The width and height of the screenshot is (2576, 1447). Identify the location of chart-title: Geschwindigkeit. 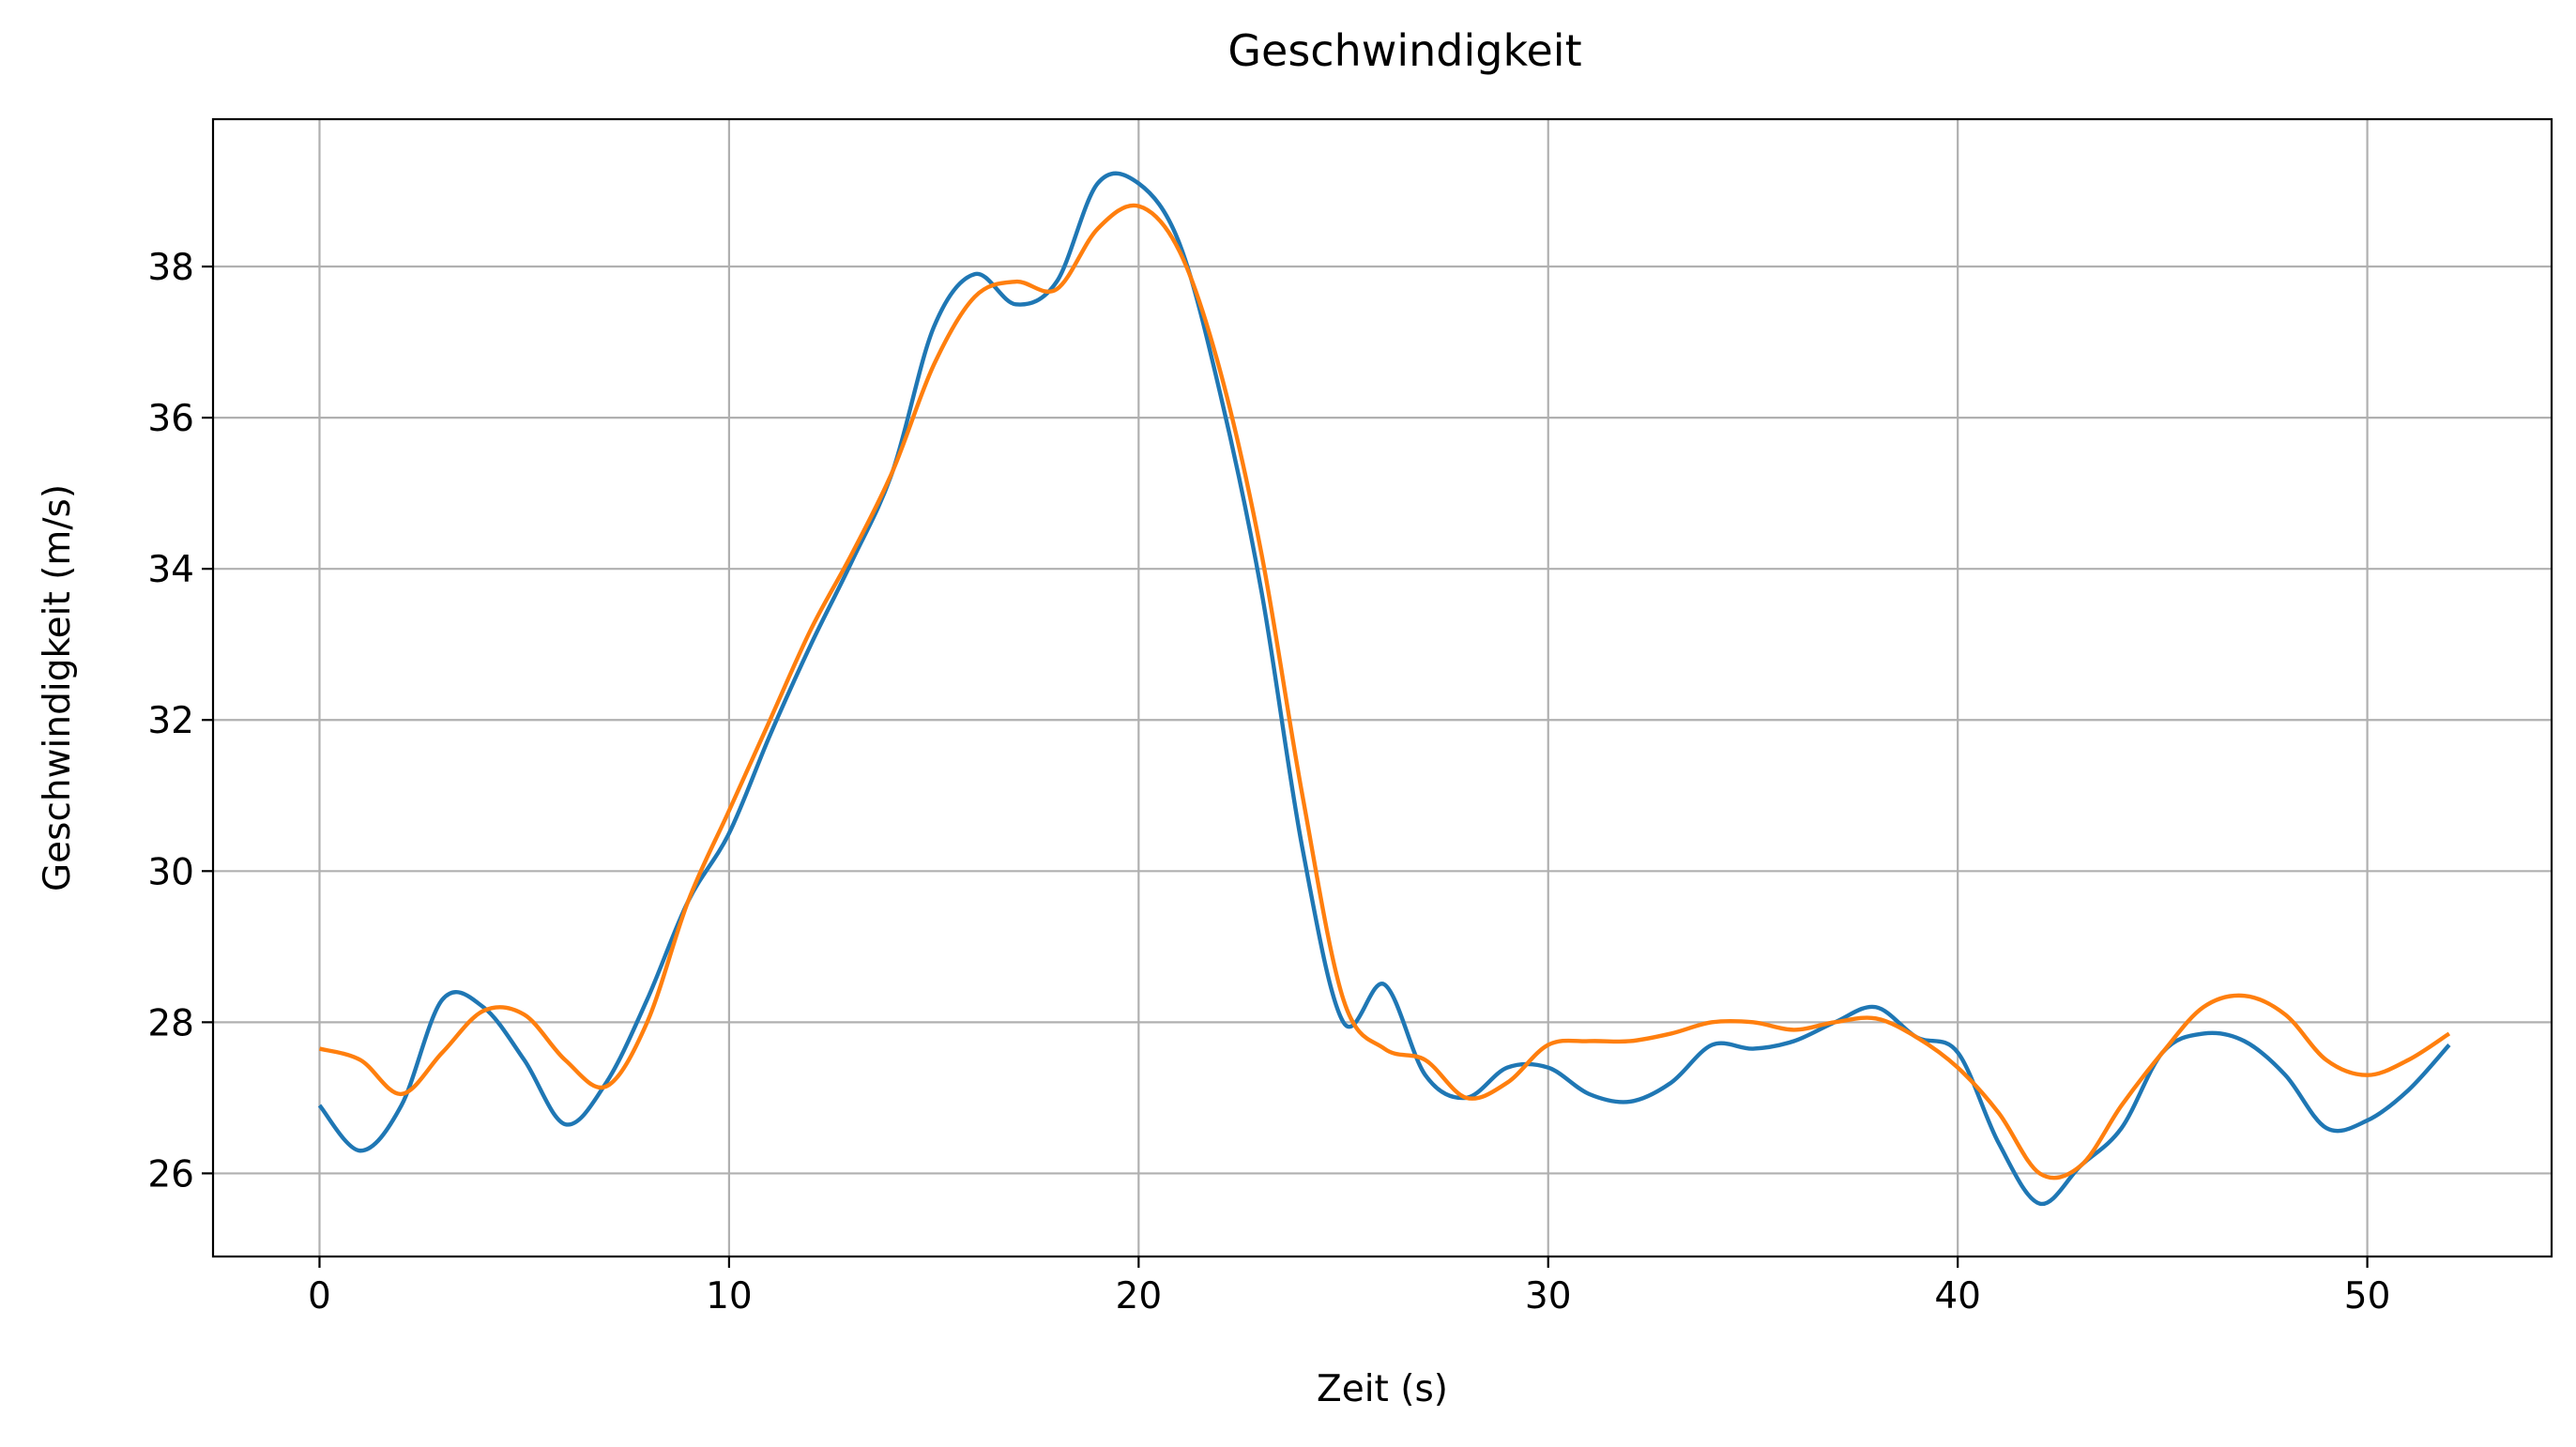
(1404, 50).